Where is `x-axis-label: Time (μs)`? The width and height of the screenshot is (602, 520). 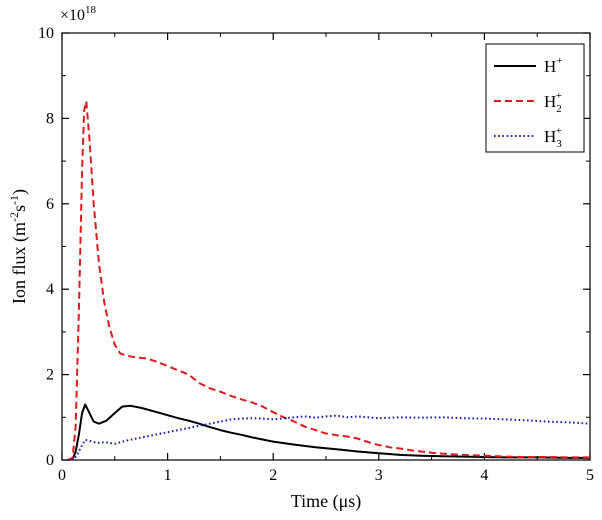 x-axis-label: Time (μs) is located at coordinates (326, 501).